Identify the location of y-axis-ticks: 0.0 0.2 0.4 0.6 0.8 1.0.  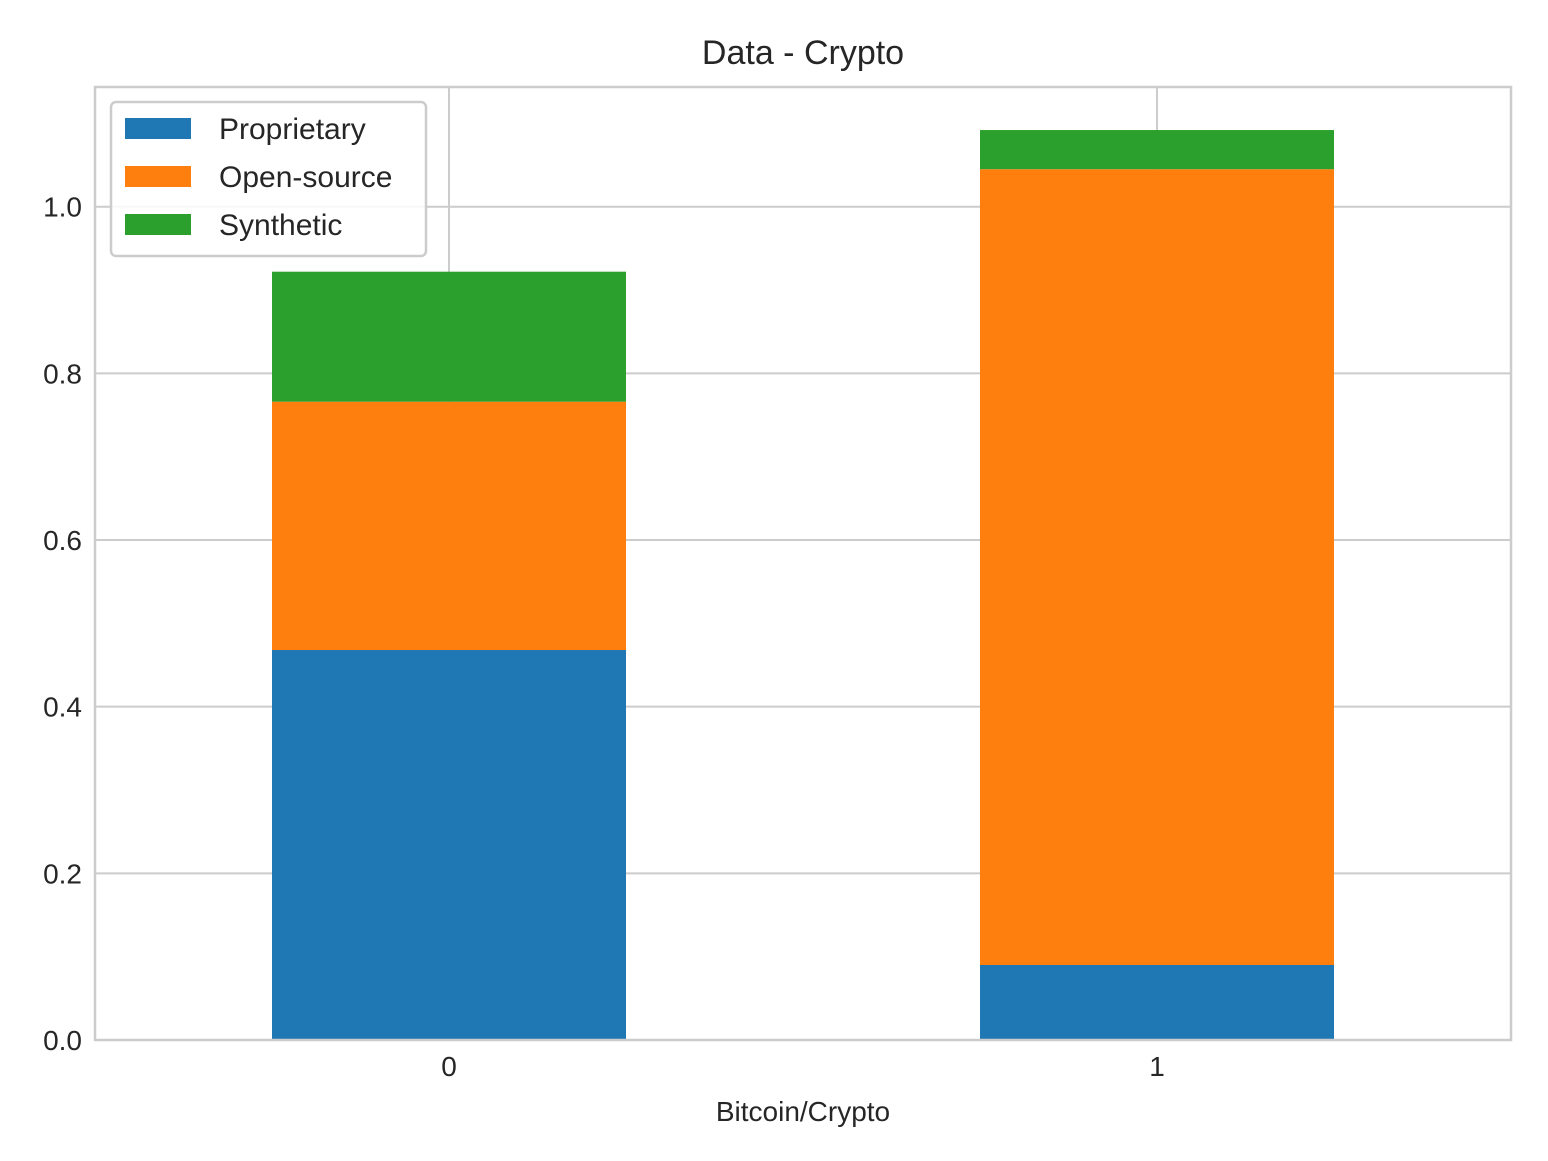
(62, 624).